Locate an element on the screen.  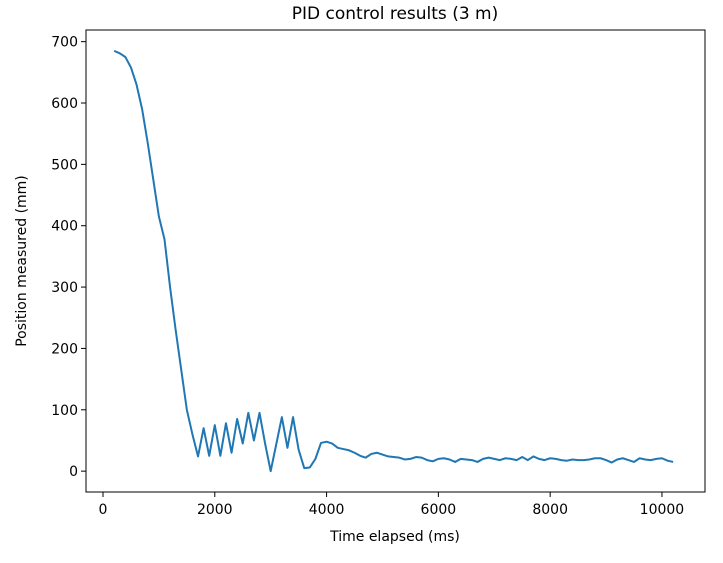
x-tick-label: 8000 is located at coordinates (550, 510).